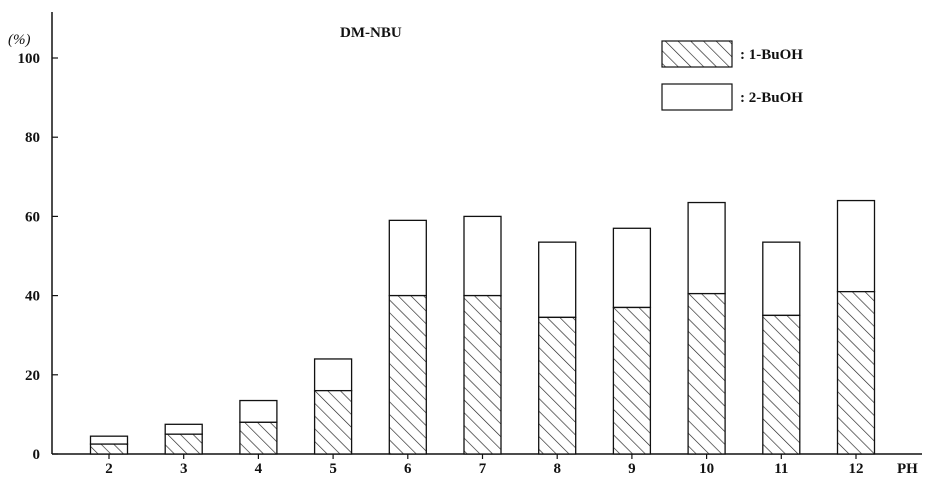  What do you see at coordinates (371, 33) in the screenshot?
I see `chart-title: DM-NBU` at bounding box center [371, 33].